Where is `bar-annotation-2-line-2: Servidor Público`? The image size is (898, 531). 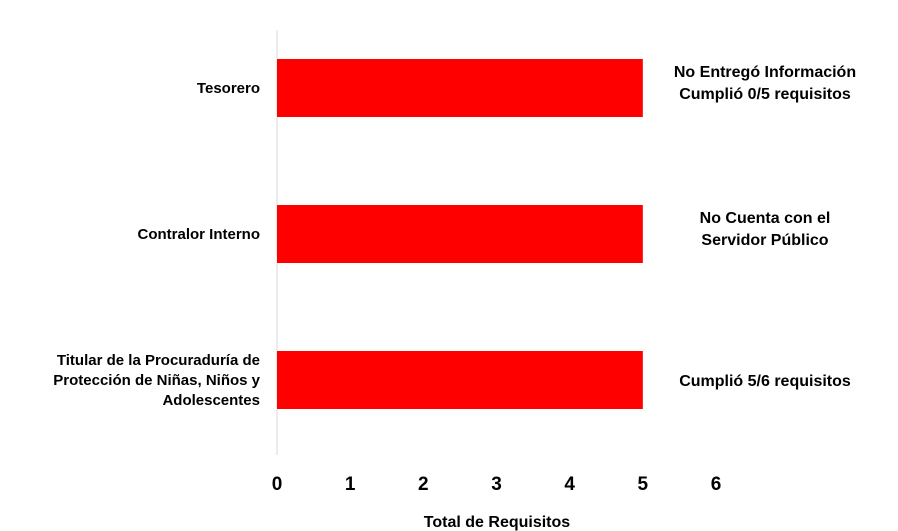 bar-annotation-2-line-2: Servidor Público is located at coordinates (764, 240).